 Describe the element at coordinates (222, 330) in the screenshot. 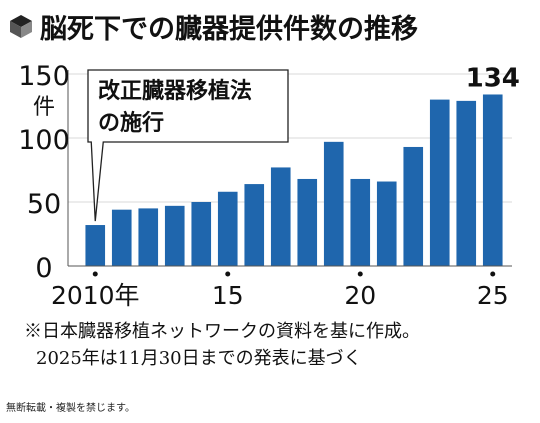

I see `source-note: ※日本臓器移植ネットワークの資料を基に作成。` at that location.